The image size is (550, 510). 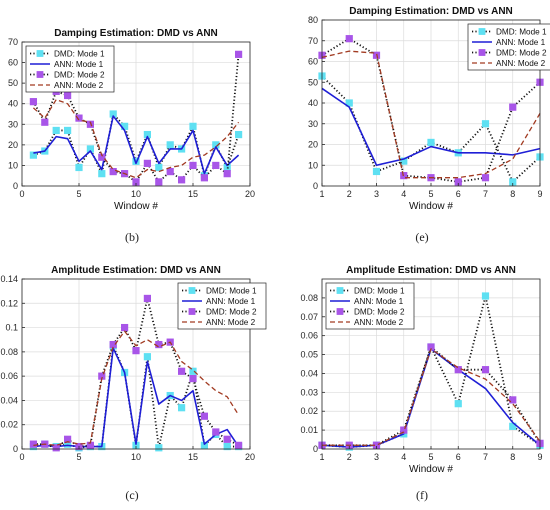 I want to click on chart-title: Damping Estimation: DMD vs ANN, so click(x=431, y=11).